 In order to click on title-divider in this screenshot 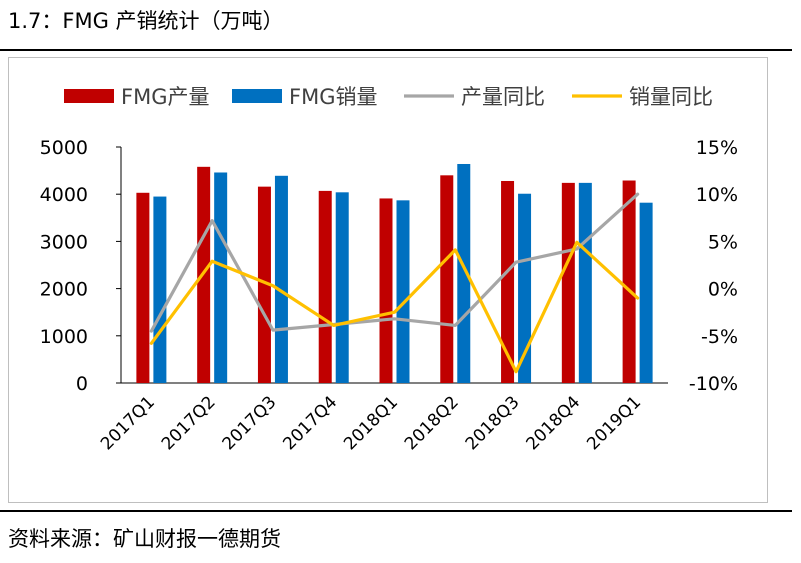, I will do `click(396, 50)`.